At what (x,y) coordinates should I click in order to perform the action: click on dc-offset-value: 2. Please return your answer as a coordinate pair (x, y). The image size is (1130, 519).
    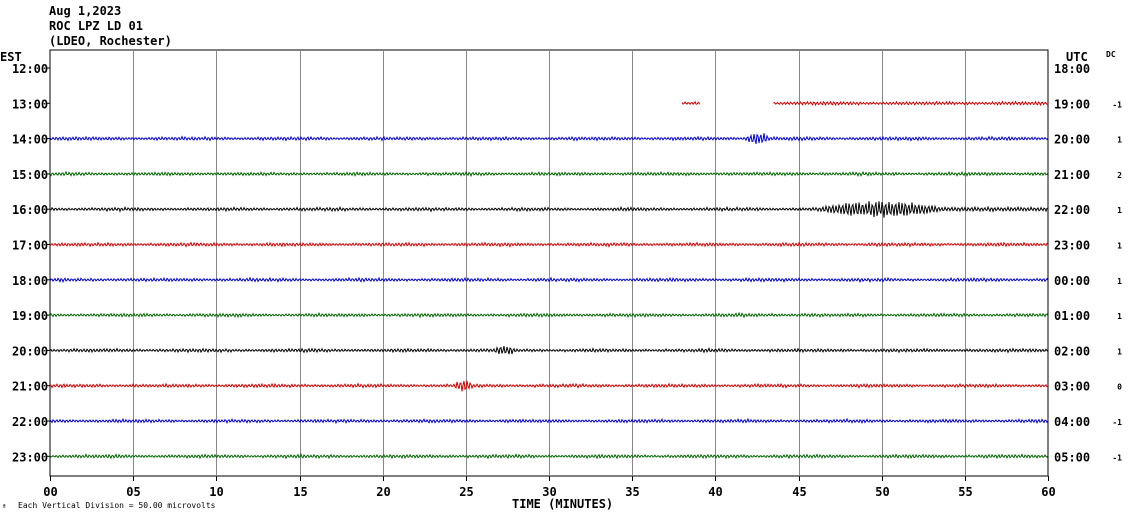
    Looking at the image, I should click on (1119, 175).